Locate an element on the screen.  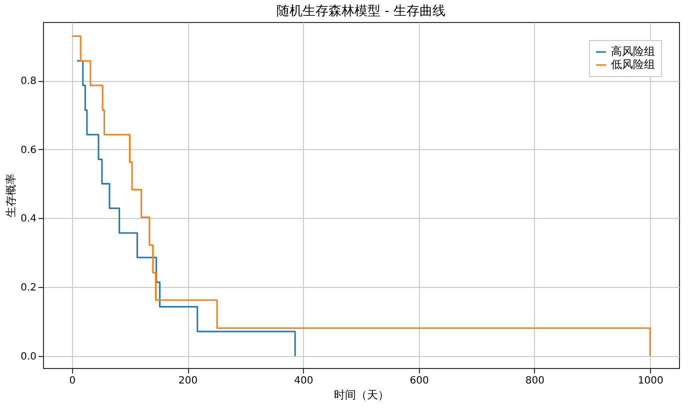
legend-label: 高风险组 is located at coordinates (633, 51).